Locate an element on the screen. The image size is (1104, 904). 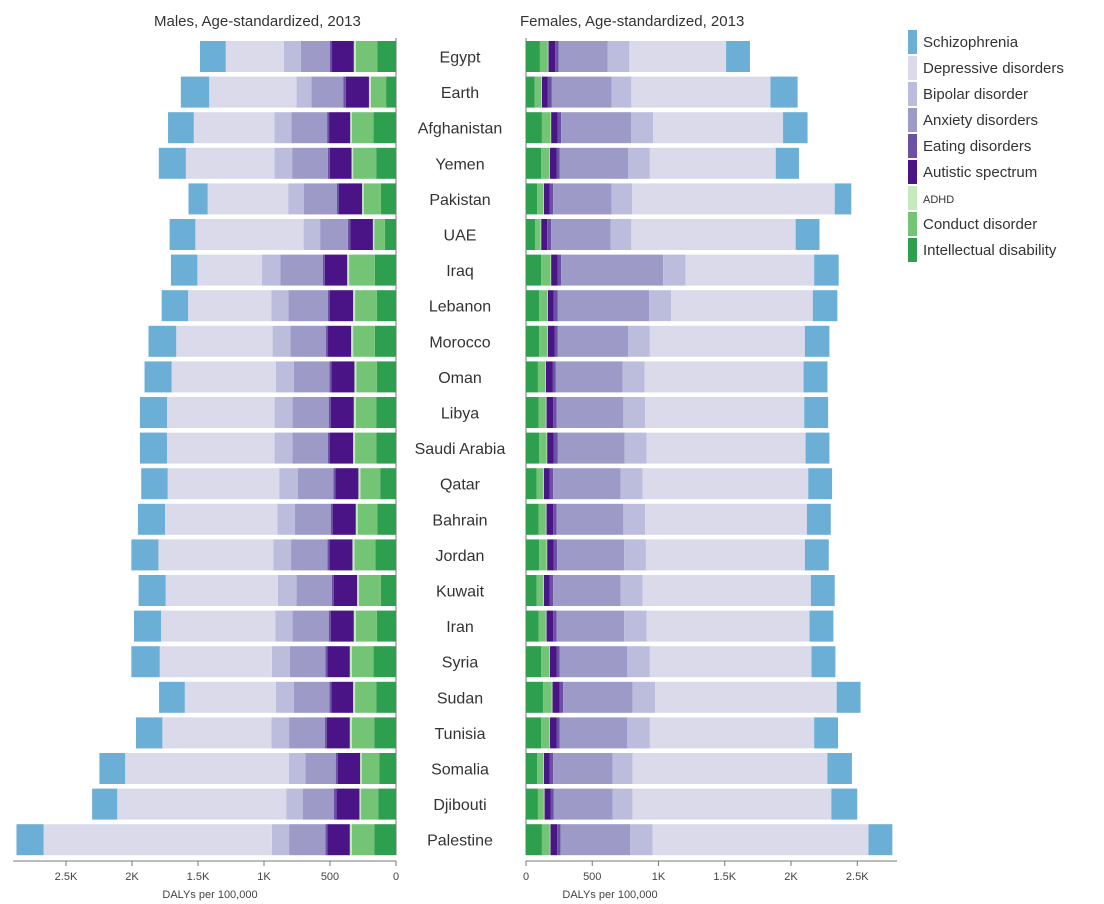
bar-segment-males-iran-depressive-disorders is located at coordinates (218, 626).